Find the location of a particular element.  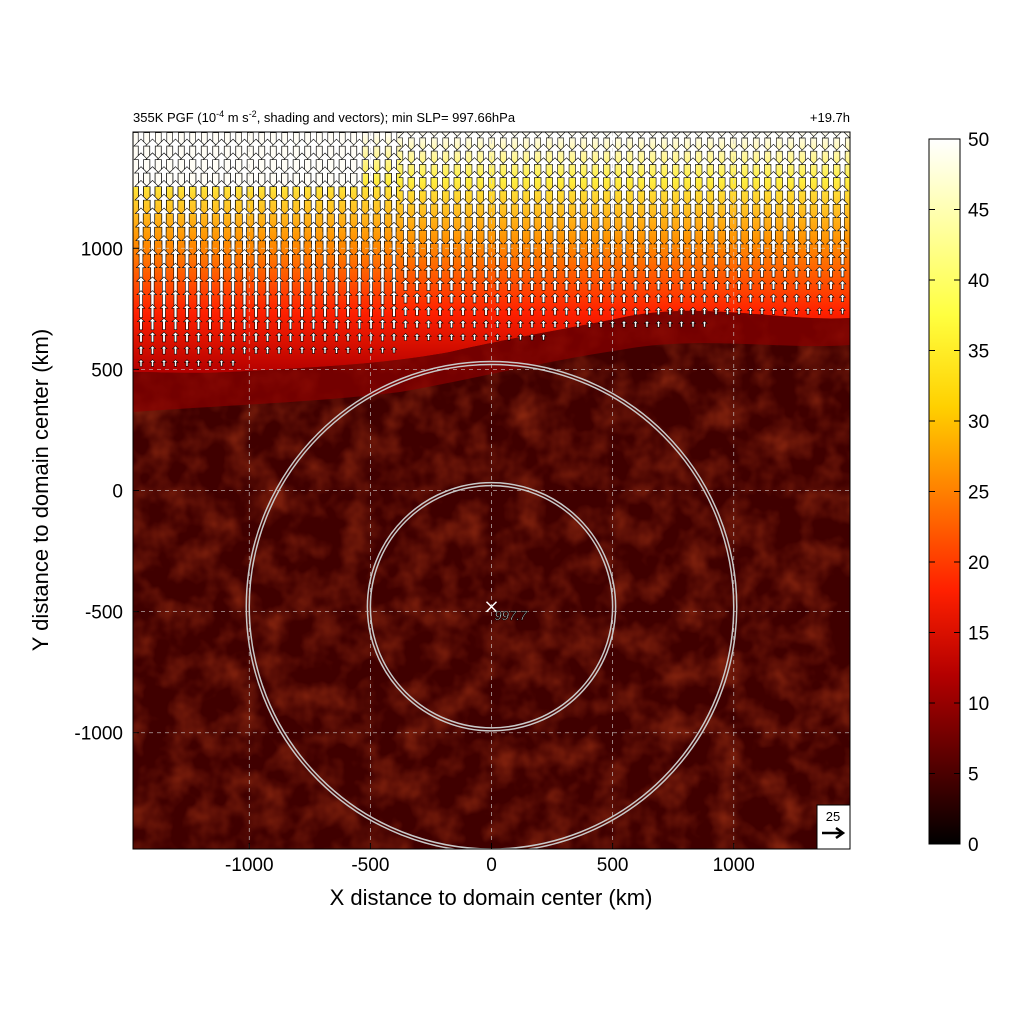

vector-reference-arrow is located at coordinates (834, 833).